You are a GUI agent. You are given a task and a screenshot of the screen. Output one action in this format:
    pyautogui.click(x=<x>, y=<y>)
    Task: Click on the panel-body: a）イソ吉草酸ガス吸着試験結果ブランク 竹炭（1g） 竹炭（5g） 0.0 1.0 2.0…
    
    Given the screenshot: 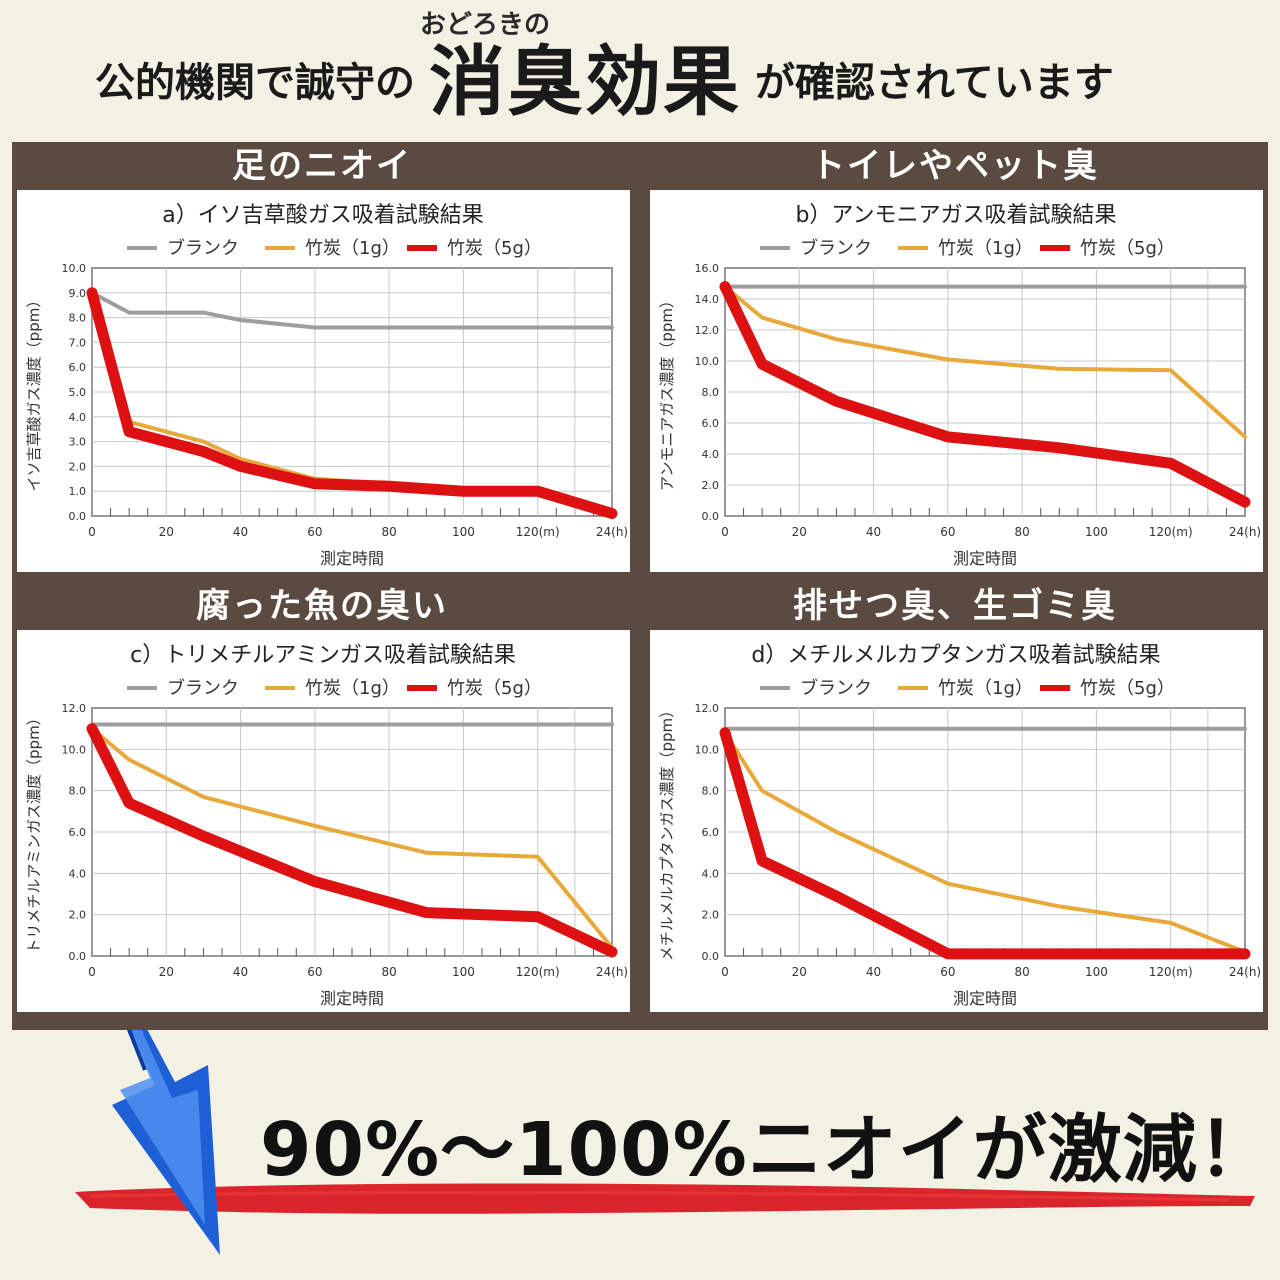 What is the action you would take?
    pyautogui.click(x=323, y=381)
    